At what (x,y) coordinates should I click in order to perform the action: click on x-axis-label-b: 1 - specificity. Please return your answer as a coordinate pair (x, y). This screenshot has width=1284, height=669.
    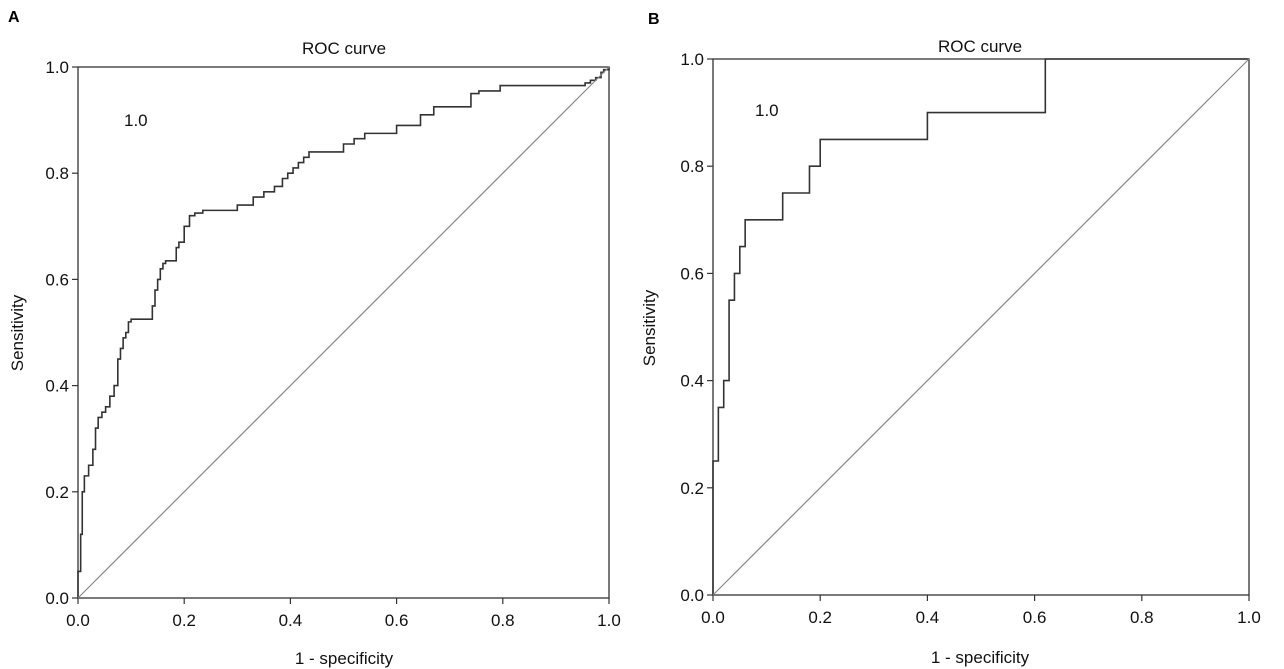
    Looking at the image, I should click on (980, 657).